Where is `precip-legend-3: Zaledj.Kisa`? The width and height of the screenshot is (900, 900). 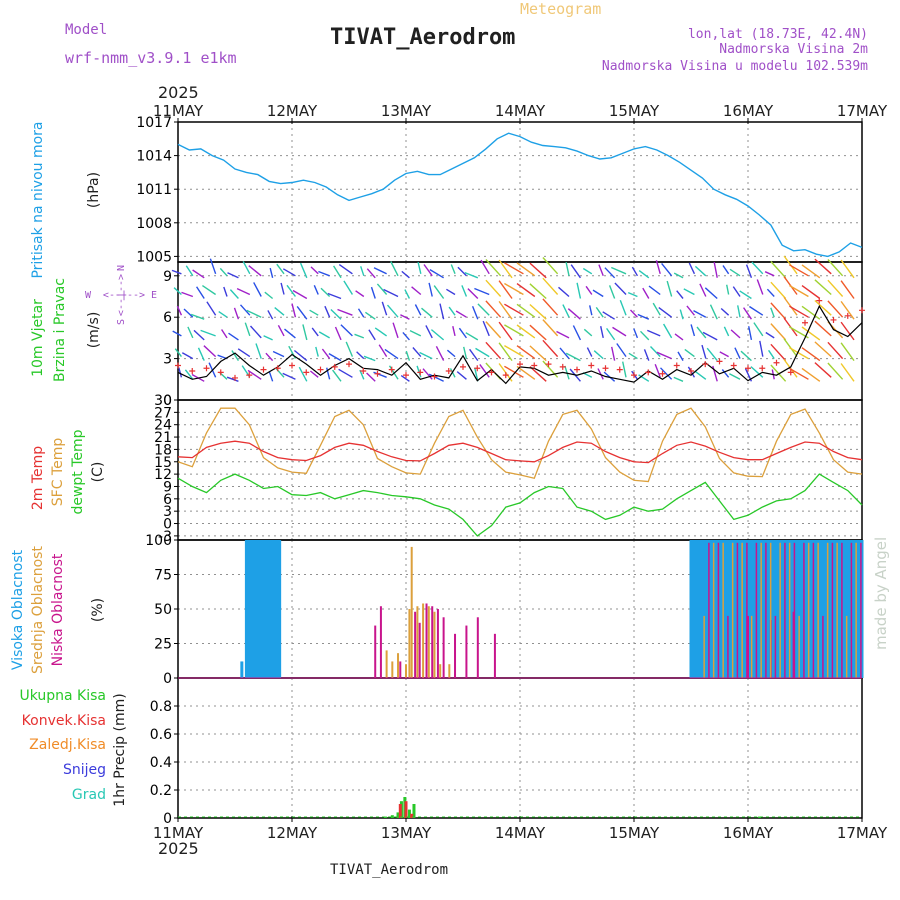
precip-legend-3: Zaledj.Kisa is located at coordinates (67, 745).